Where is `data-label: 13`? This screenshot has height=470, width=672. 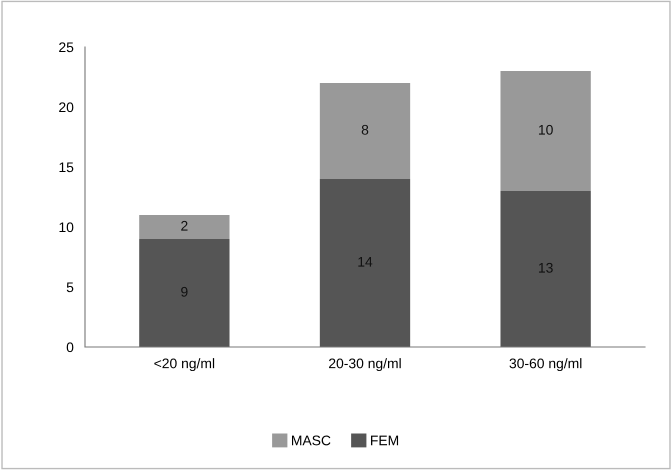 data-label: 13 is located at coordinates (545, 267).